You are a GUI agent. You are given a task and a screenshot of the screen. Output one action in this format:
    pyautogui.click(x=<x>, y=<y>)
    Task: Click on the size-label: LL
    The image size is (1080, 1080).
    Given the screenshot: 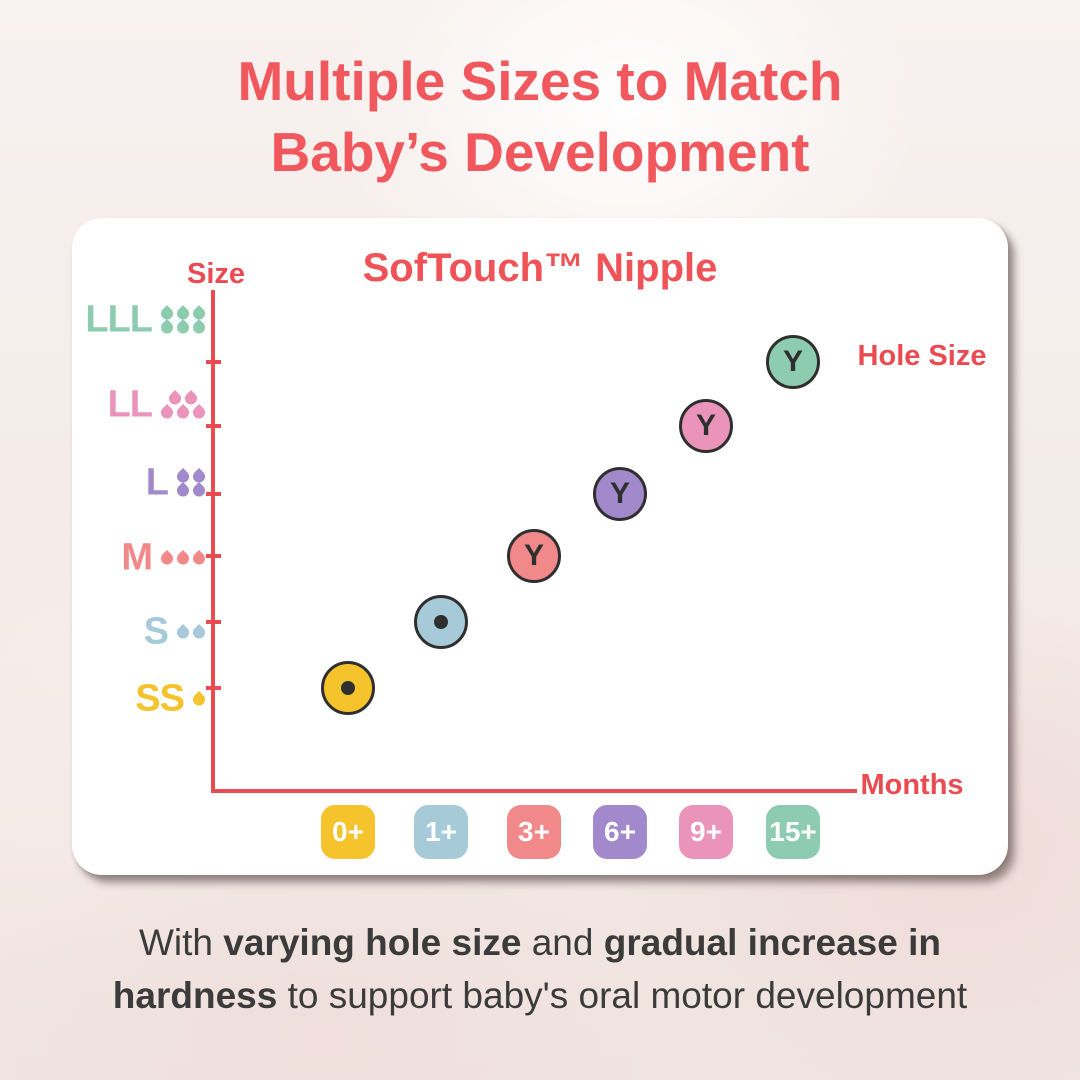 What is the action you would take?
    pyautogui.click(x=130, y=404)
    